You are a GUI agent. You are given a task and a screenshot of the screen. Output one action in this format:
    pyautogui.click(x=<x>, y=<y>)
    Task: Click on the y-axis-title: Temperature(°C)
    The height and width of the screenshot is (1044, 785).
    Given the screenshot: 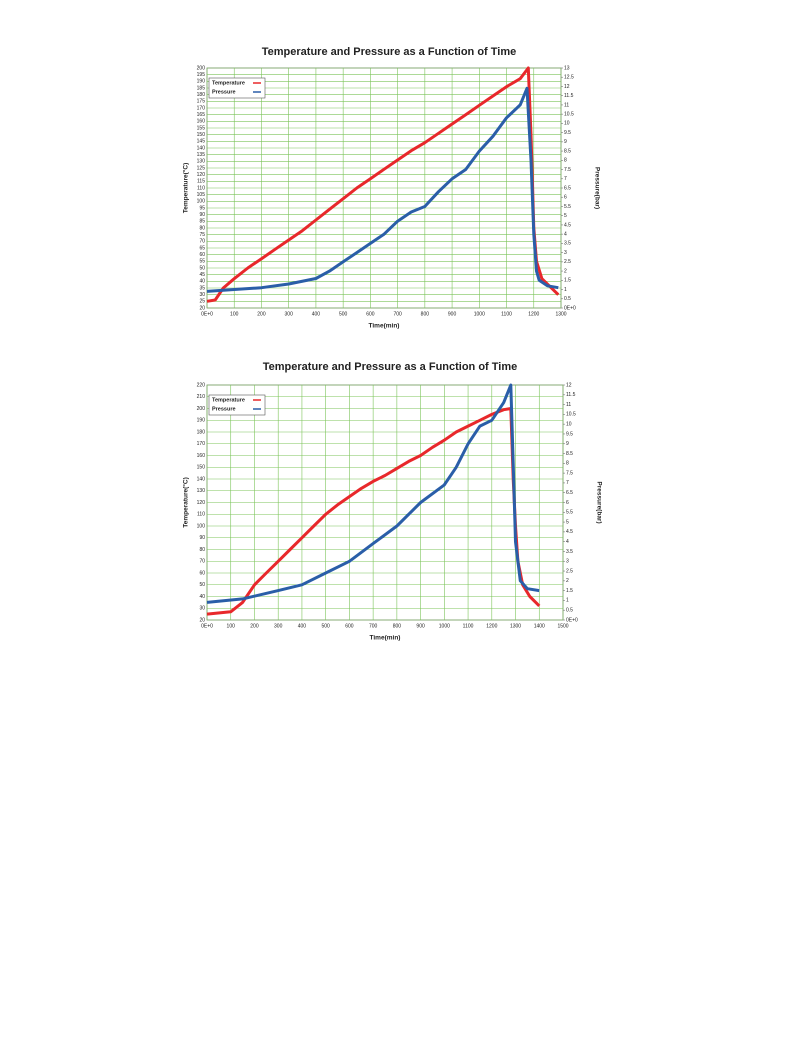 What is the action you would take?
    pyautogui.click(x=186, y=188)
    